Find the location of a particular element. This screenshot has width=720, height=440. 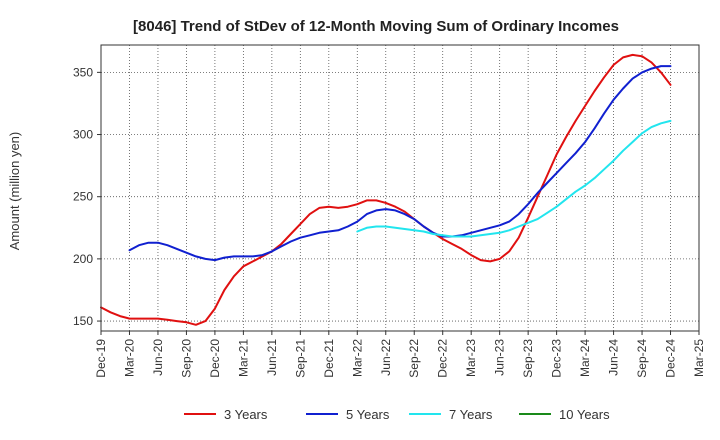

x-tick-label: Dec-19 is located at coordinates (101, 358).